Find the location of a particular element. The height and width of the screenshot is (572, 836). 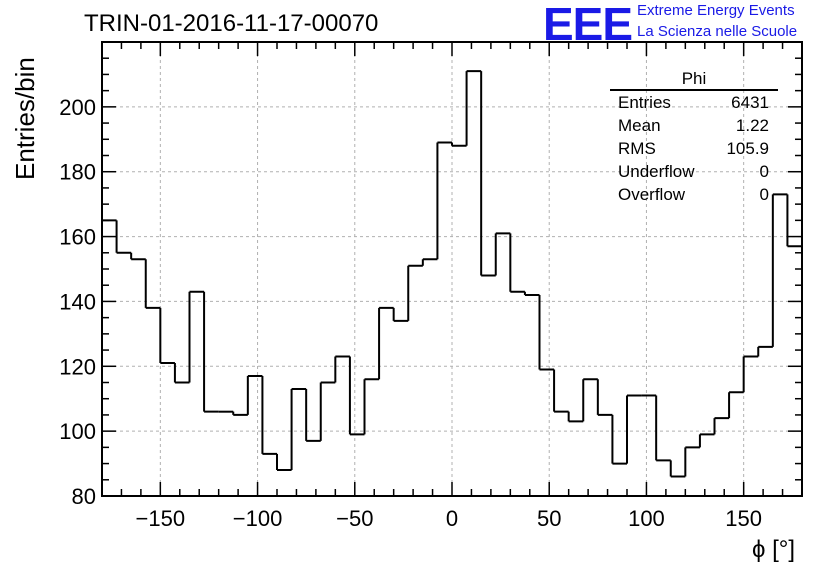

y-axis-label: Entries/bin is located at coordinates (25, 118).